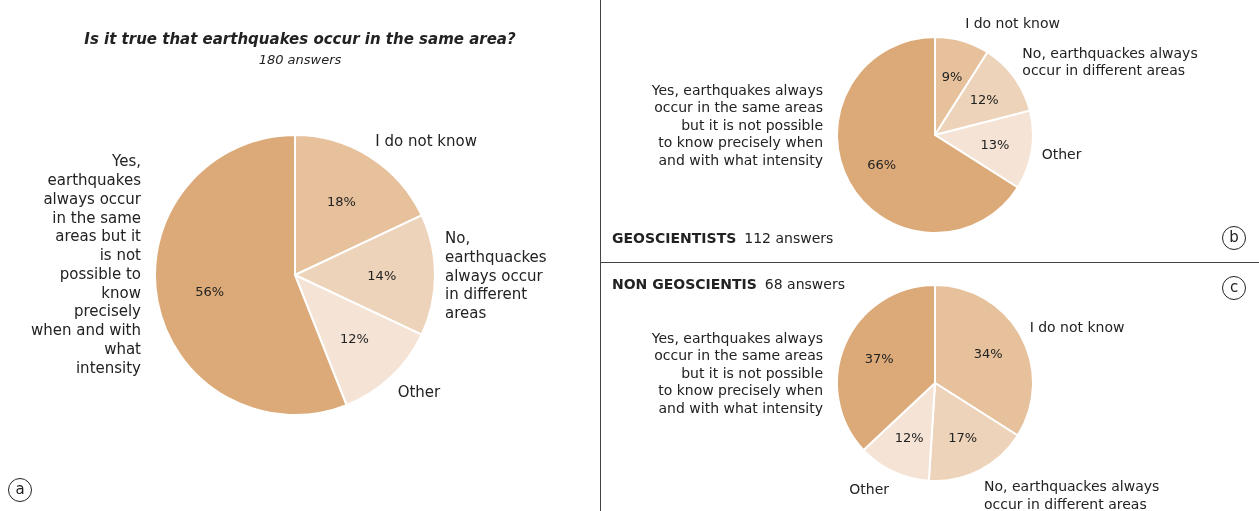 This screenshot has width=1259, height=511. Describe the element at coordinates (879, 359) in the screenshot. I see `data-label: 37%` at that location.